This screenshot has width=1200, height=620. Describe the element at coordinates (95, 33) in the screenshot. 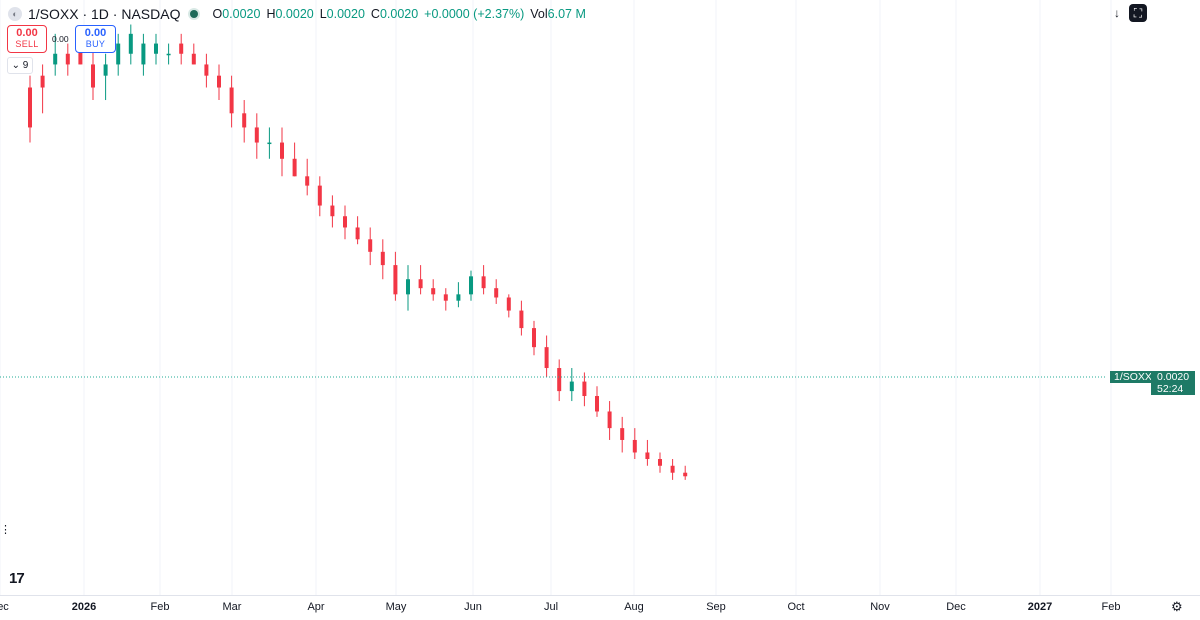

I see `buy-price: 0.00` at that location.